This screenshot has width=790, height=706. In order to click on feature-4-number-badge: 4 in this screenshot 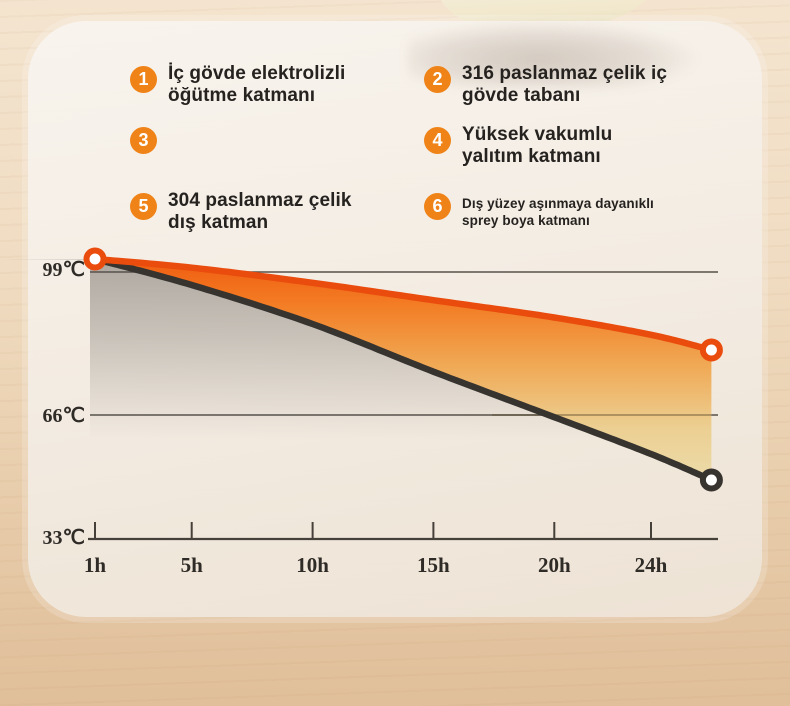, I will do `click(437, 140)`.